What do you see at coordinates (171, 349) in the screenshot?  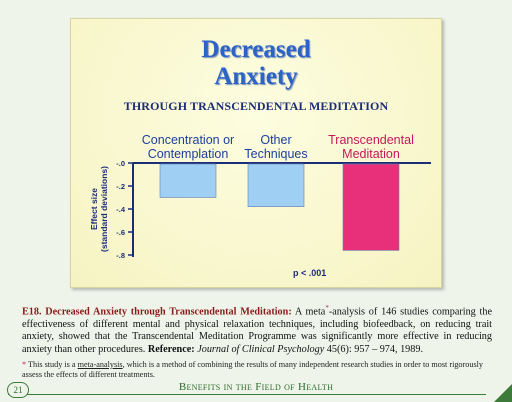 I see `caption-reference-label: Reference:` at bounding box center [171, 349].